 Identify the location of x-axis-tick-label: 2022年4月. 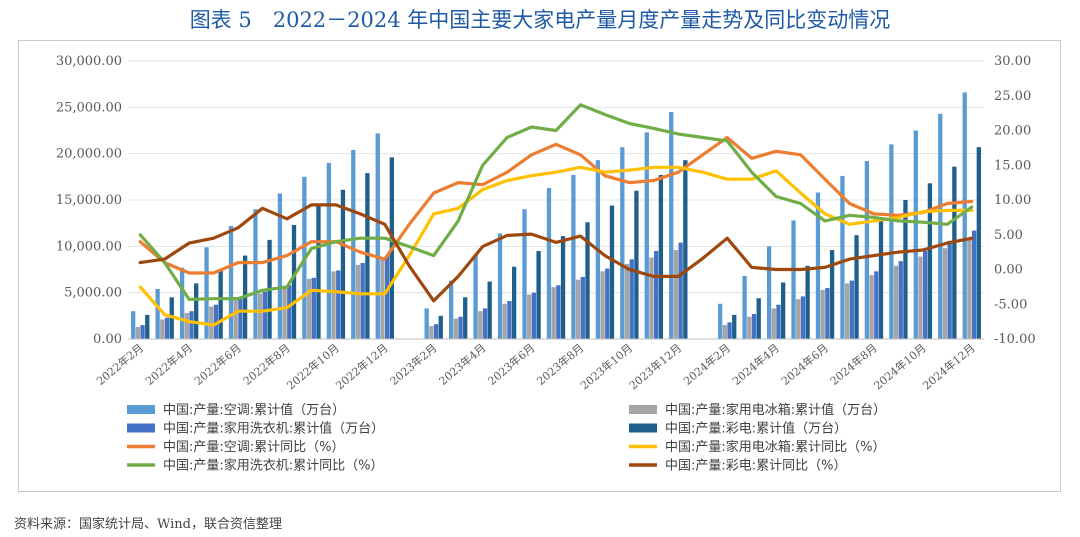
(168, 364).